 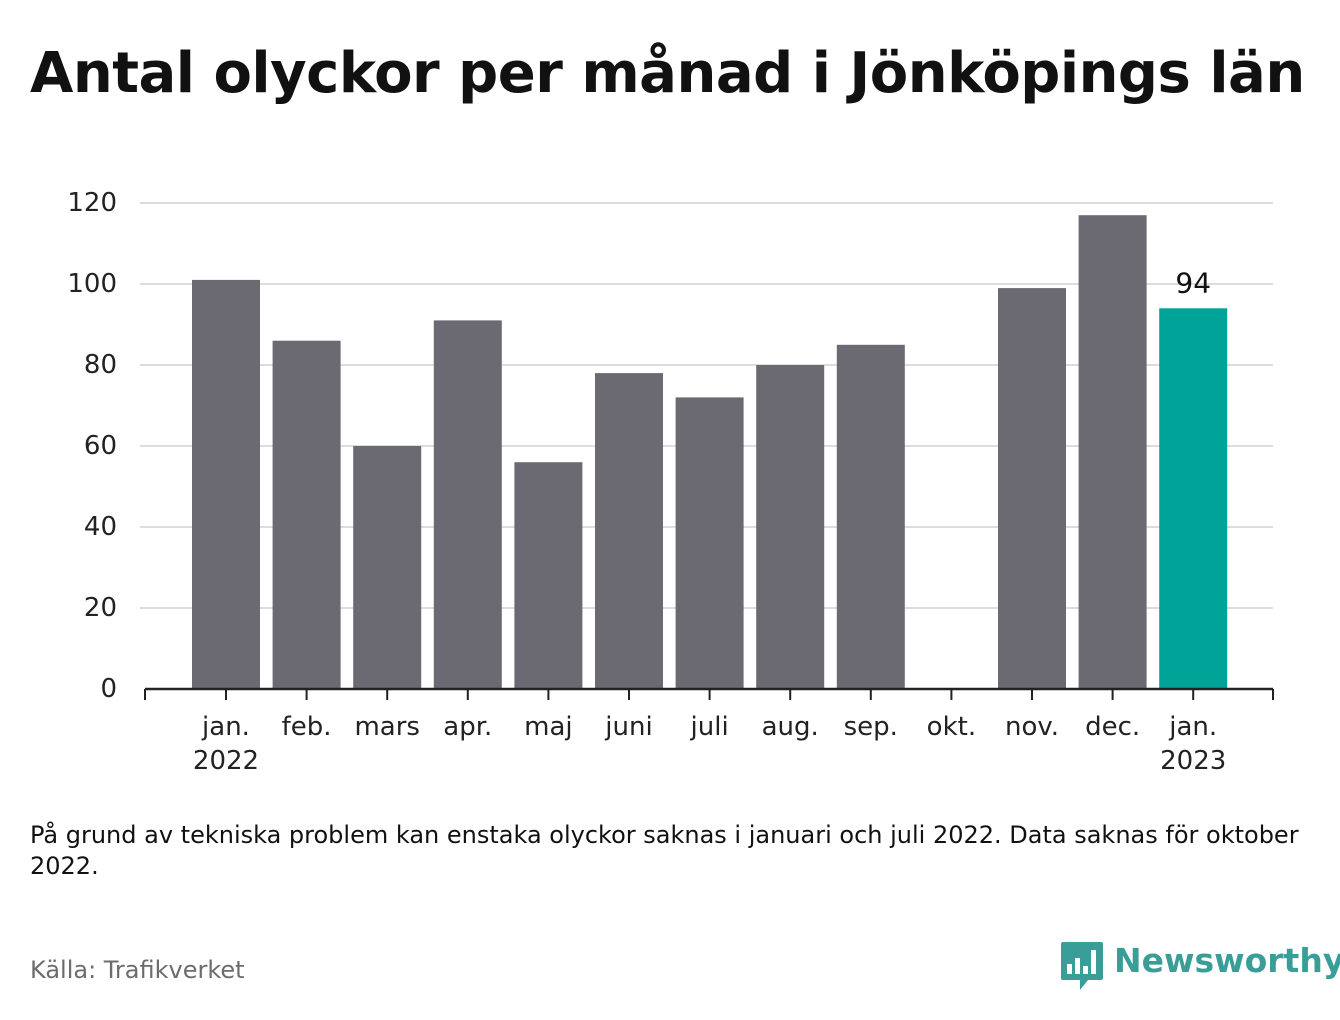 I want to click on y-tick-label: 60, so click(x=100, y=446).